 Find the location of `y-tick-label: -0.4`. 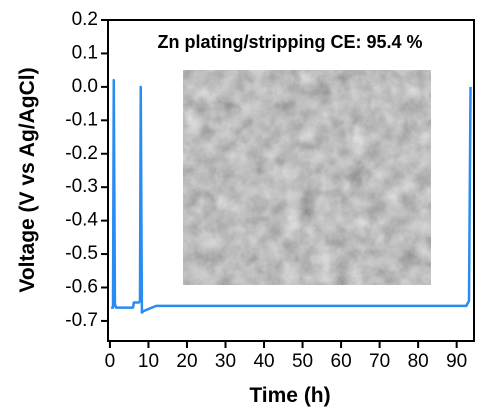

y-tick-label: -0.4 is located at coordinates (81, 220).